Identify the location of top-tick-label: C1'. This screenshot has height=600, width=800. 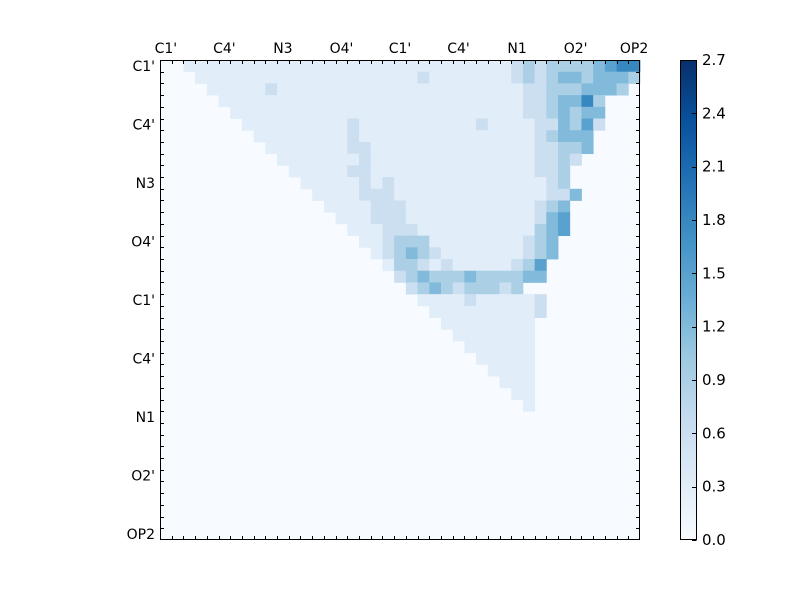
(166, 49).